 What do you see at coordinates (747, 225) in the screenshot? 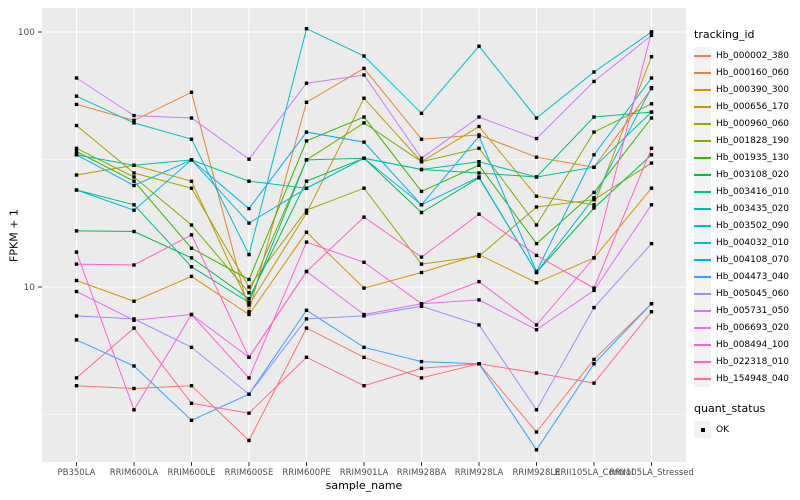
I see `legend-item-Hb_003502_090: Hb_003502_090` at bounding box center [747, 225].